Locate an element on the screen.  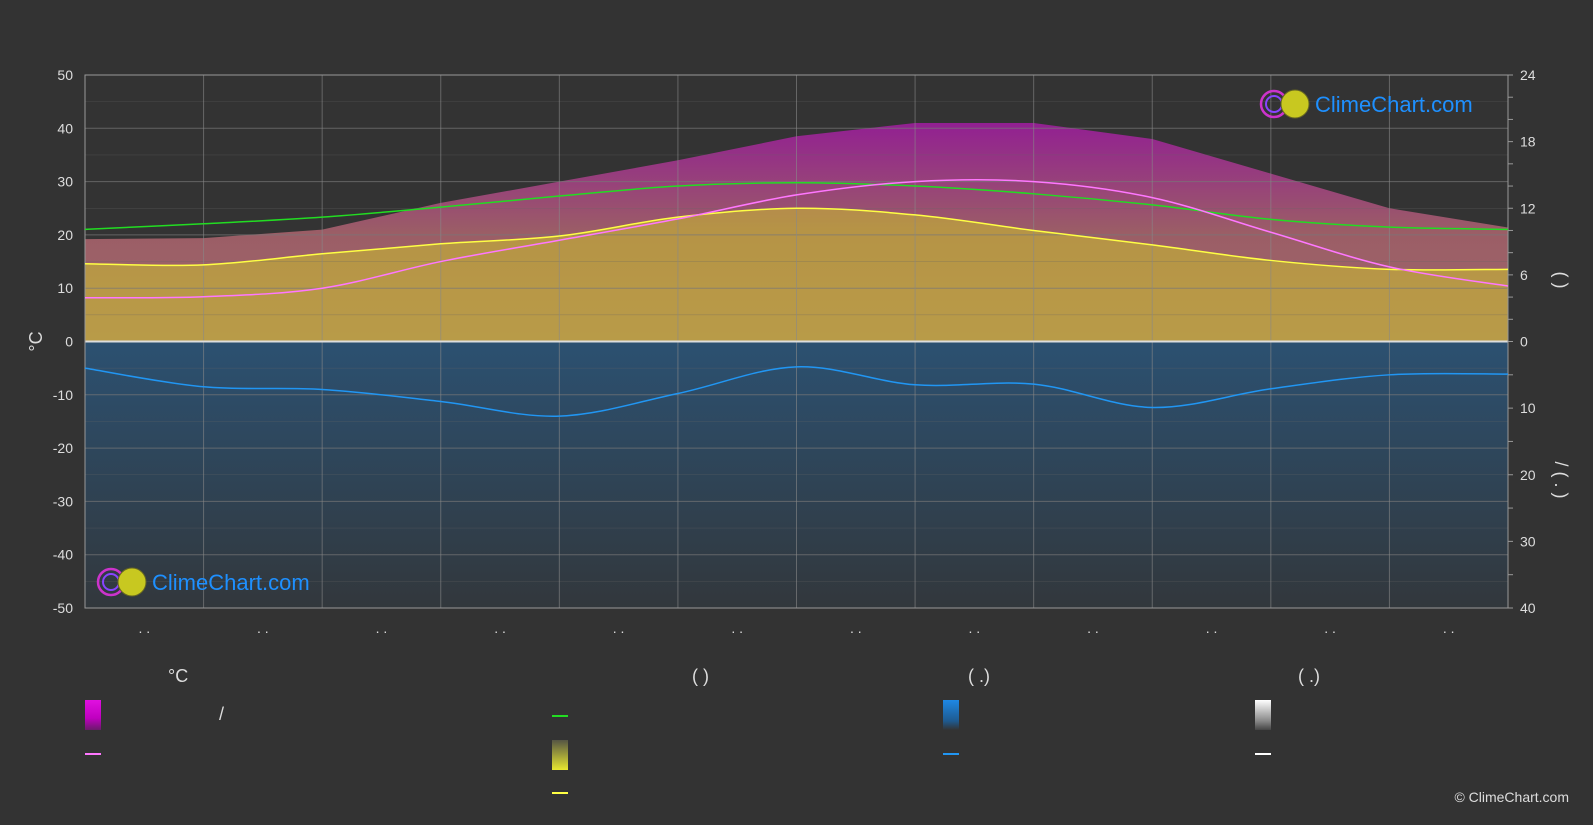
legend-sunshine-swatch is located at coordinates (560, 755).